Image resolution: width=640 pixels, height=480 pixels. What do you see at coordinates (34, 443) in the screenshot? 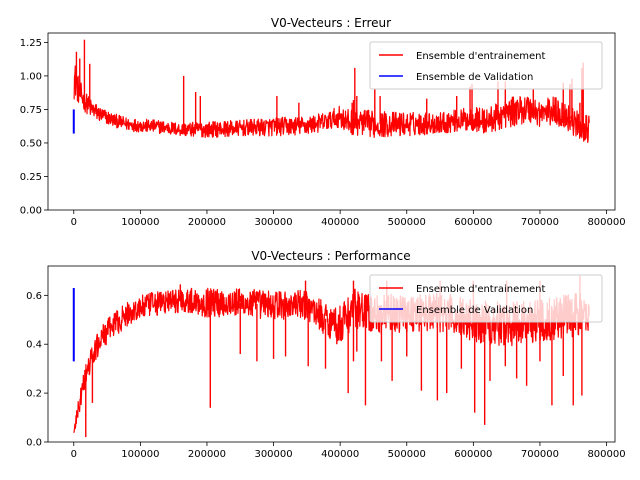
I see `performance-y-tick-label: 0.0` at bounding box center [34, 443].